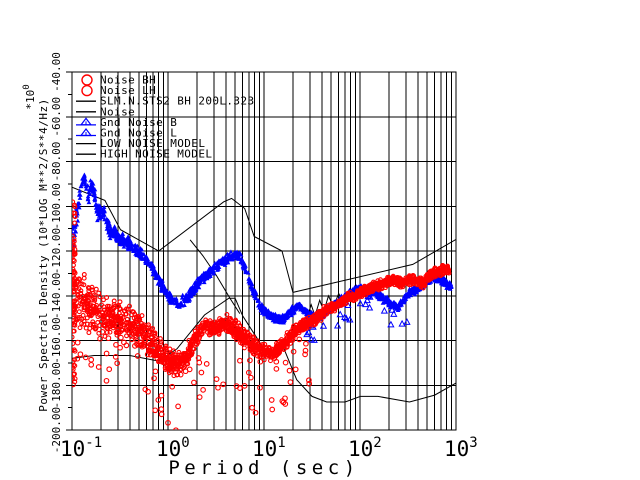 The width and height of the screenshot is (640, 480). What do you see at coordinates (56, 117) in the screenshot?
I see `y-tick-label: -60.00` at bounding box center [56, 117].